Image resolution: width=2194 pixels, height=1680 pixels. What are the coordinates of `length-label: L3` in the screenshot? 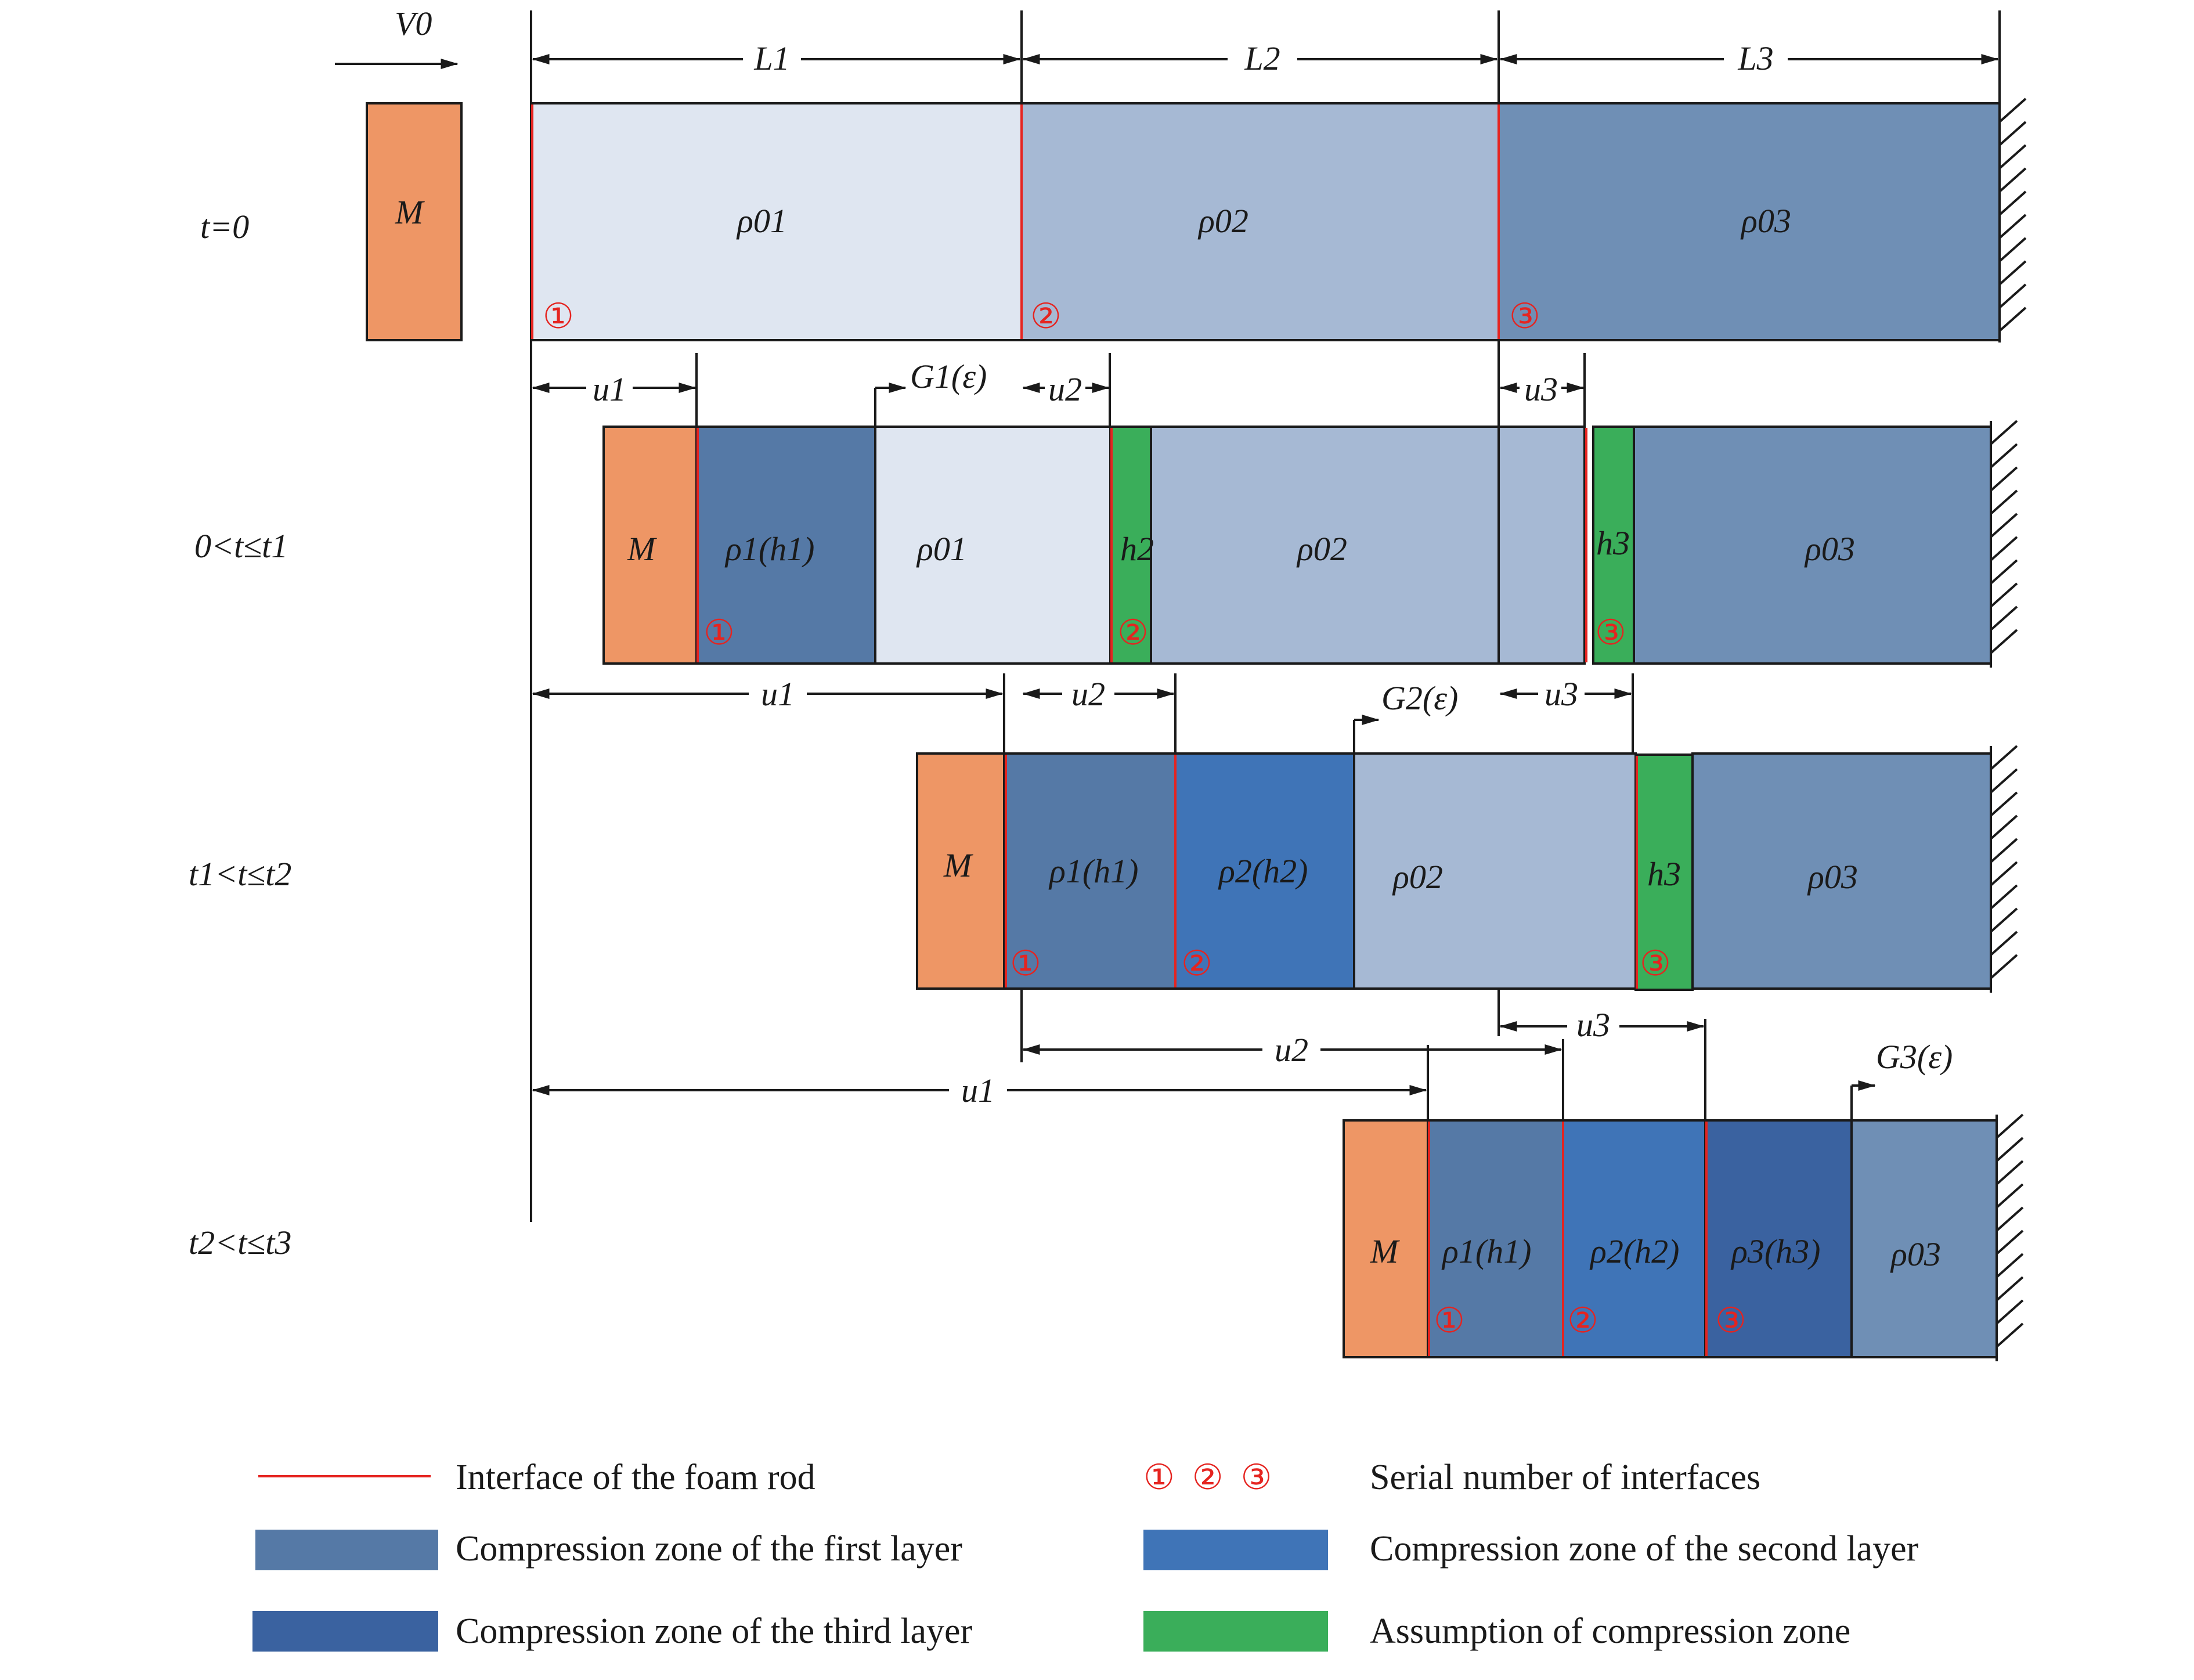 It's located at (1755, 58).